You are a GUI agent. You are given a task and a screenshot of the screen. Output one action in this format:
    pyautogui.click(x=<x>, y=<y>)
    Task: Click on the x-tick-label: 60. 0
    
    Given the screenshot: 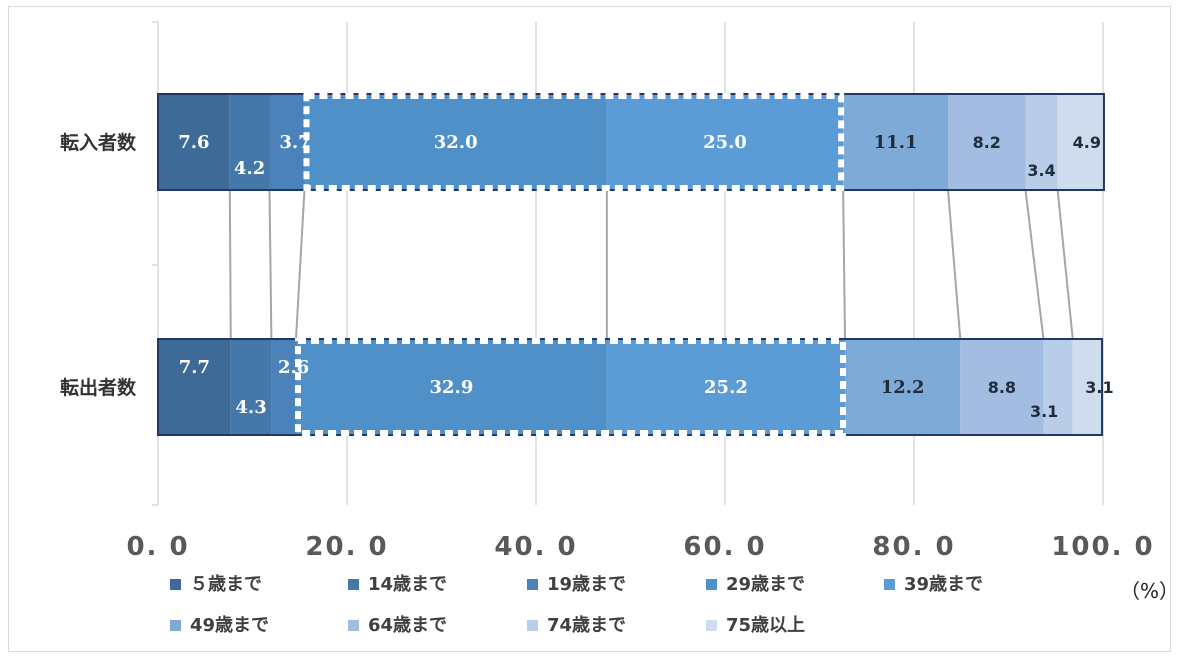 What is the action you would take?
    pyautogui.click(x=724, y=547)
    